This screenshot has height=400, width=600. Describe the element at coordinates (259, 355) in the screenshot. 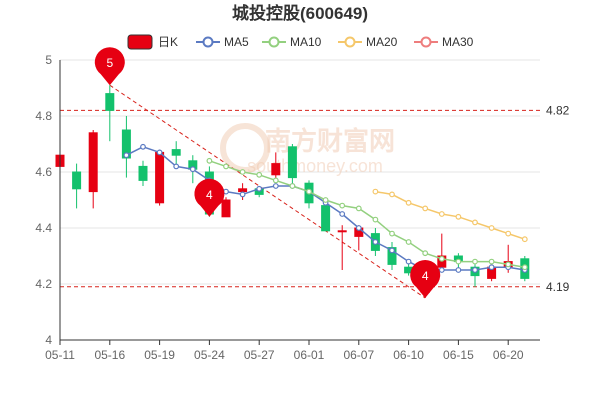

I see `x-tick-label: 05-27` at that location.